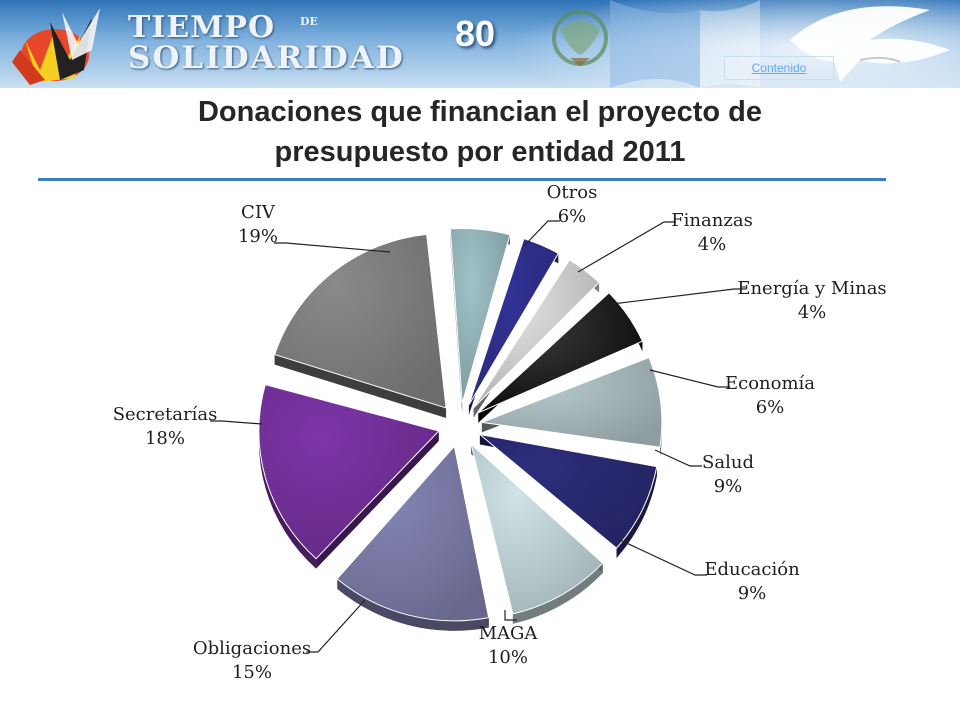 This screenshot has width=960, height=720. Describe the element at coordinates (685, 44) in the screenshot. I see `flag-icon` at that location.